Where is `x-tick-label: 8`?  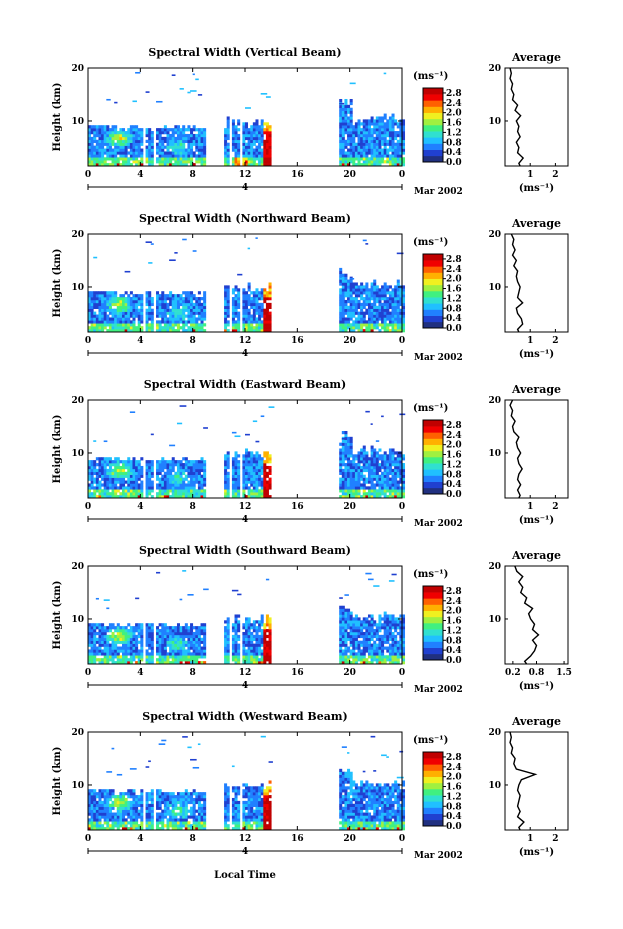 x-tick-label: 8 is located at coordinates (193, 341).